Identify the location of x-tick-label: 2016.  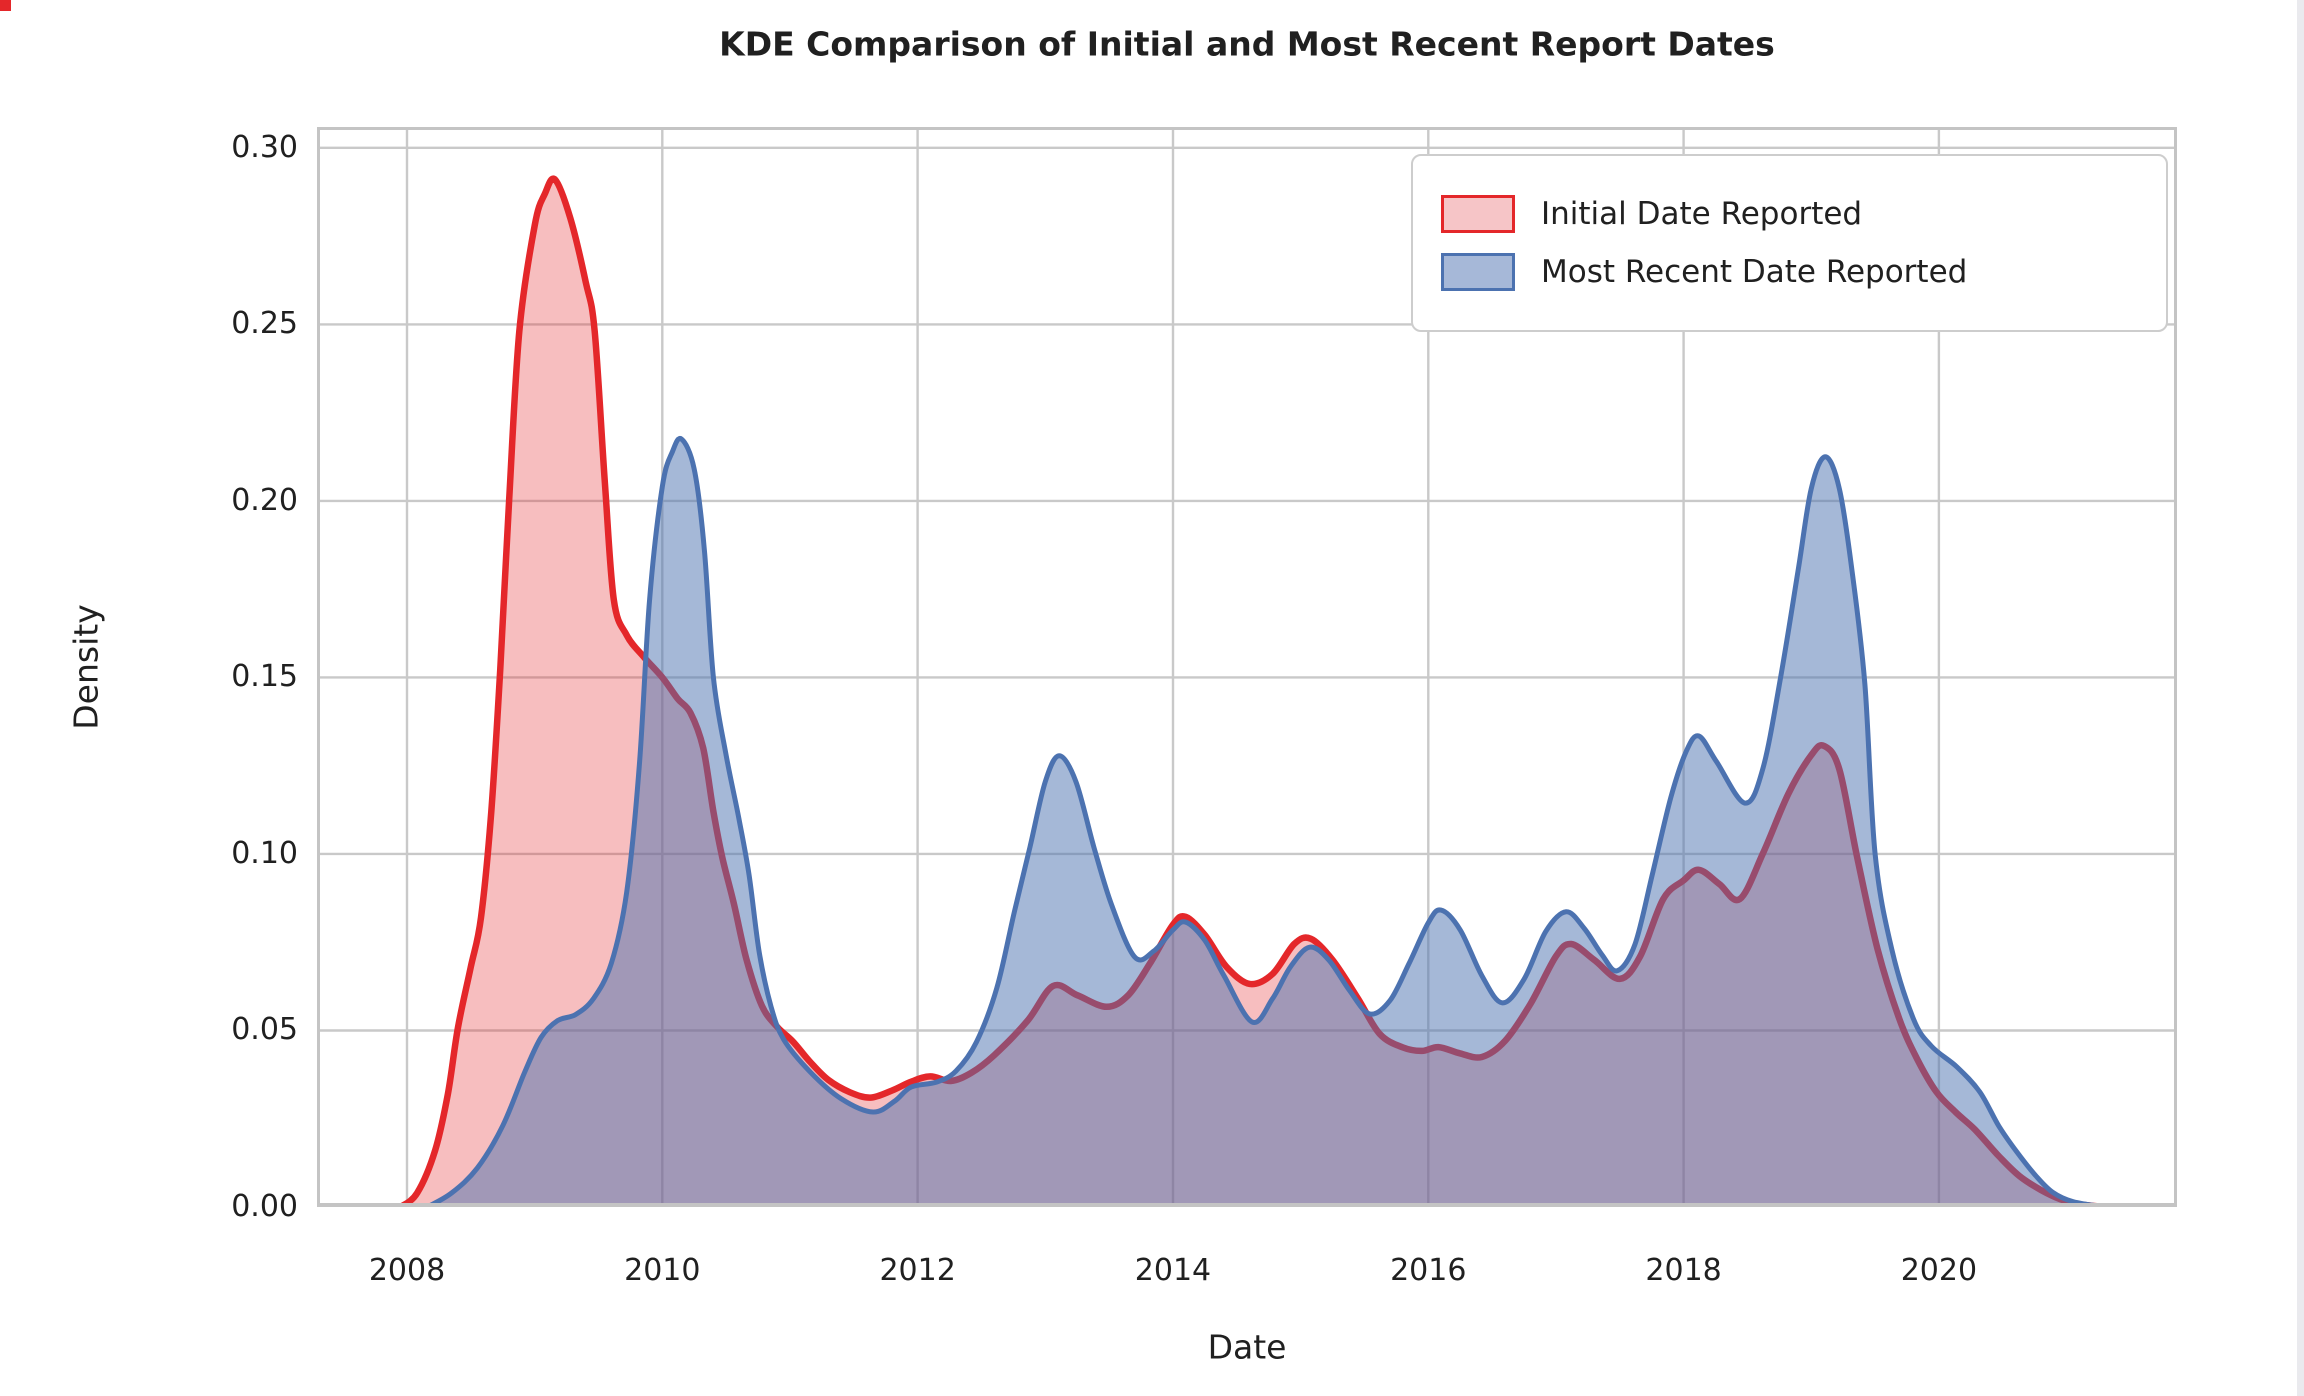
(1428, 1270).